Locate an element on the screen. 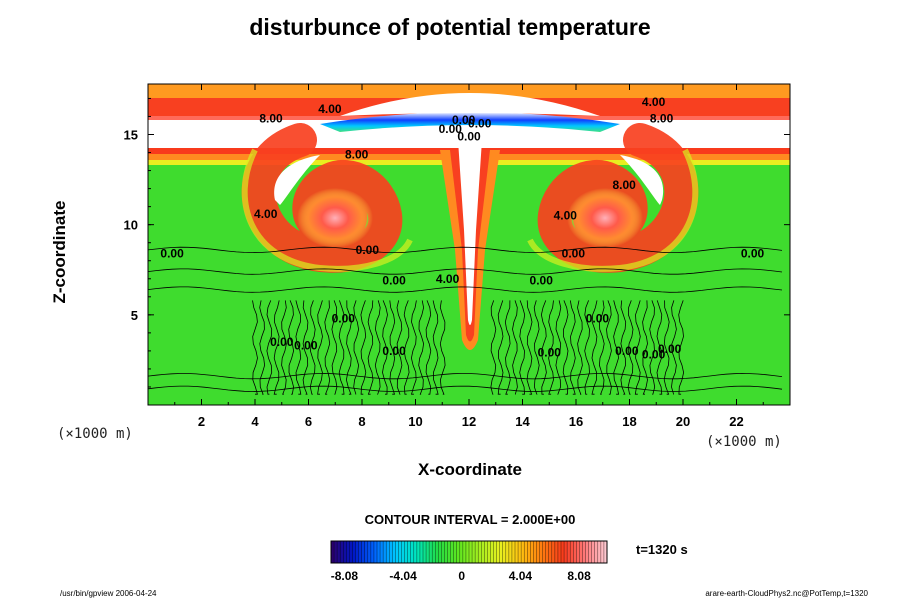  x-tick-label: 4 is located at coordinates (255, 421).